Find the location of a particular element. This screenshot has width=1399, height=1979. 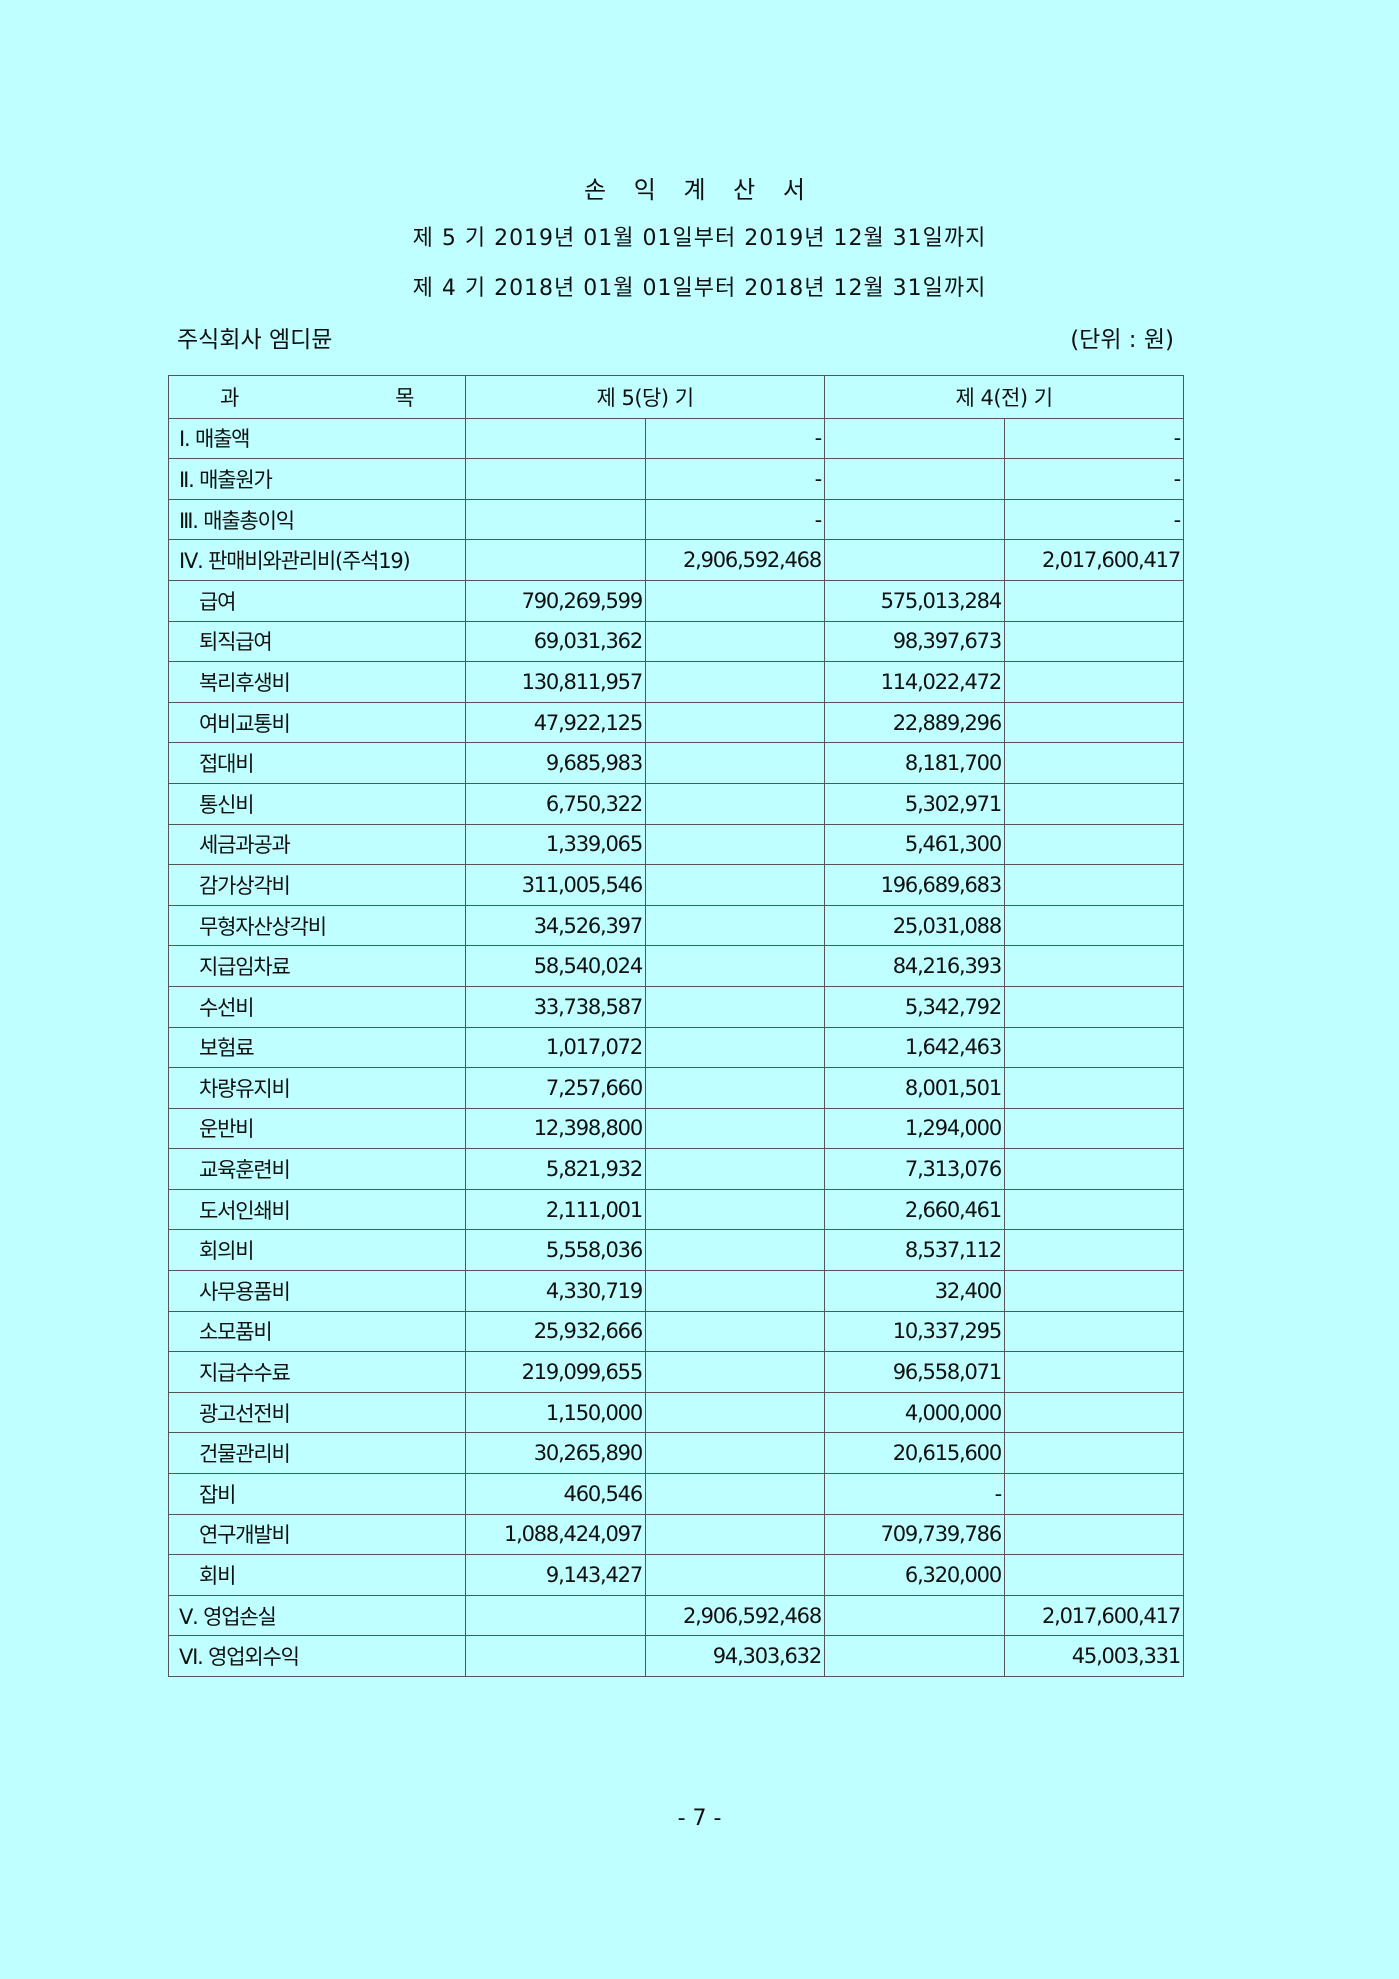

row-label: 복리후생비 is located at coordinates (317, 682).